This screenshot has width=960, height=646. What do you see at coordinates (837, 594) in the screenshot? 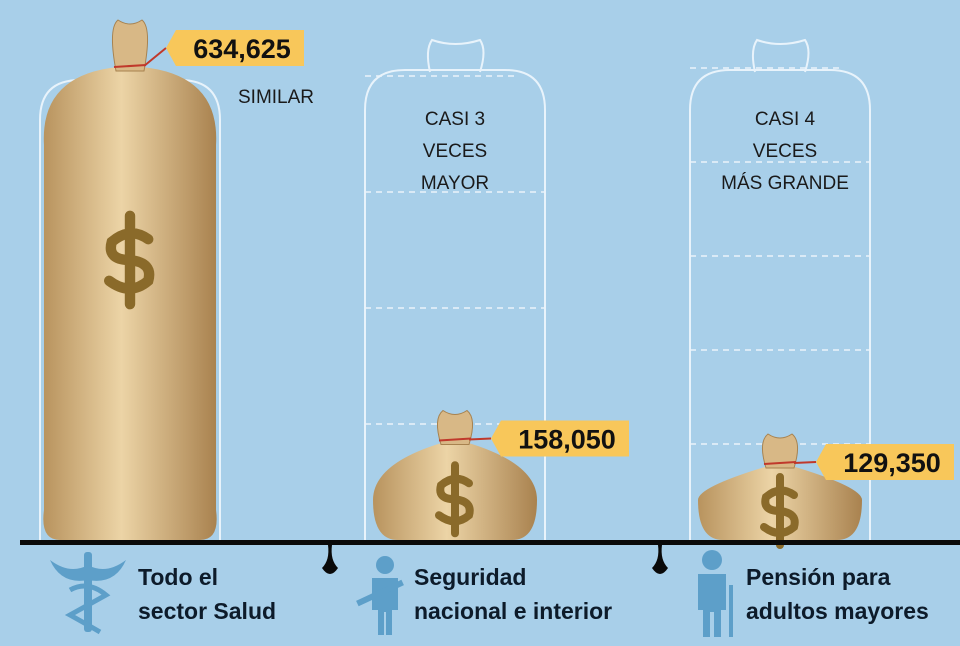
I see `category-label: Pensión para adultos mayores` at bounding box center [837, 594].